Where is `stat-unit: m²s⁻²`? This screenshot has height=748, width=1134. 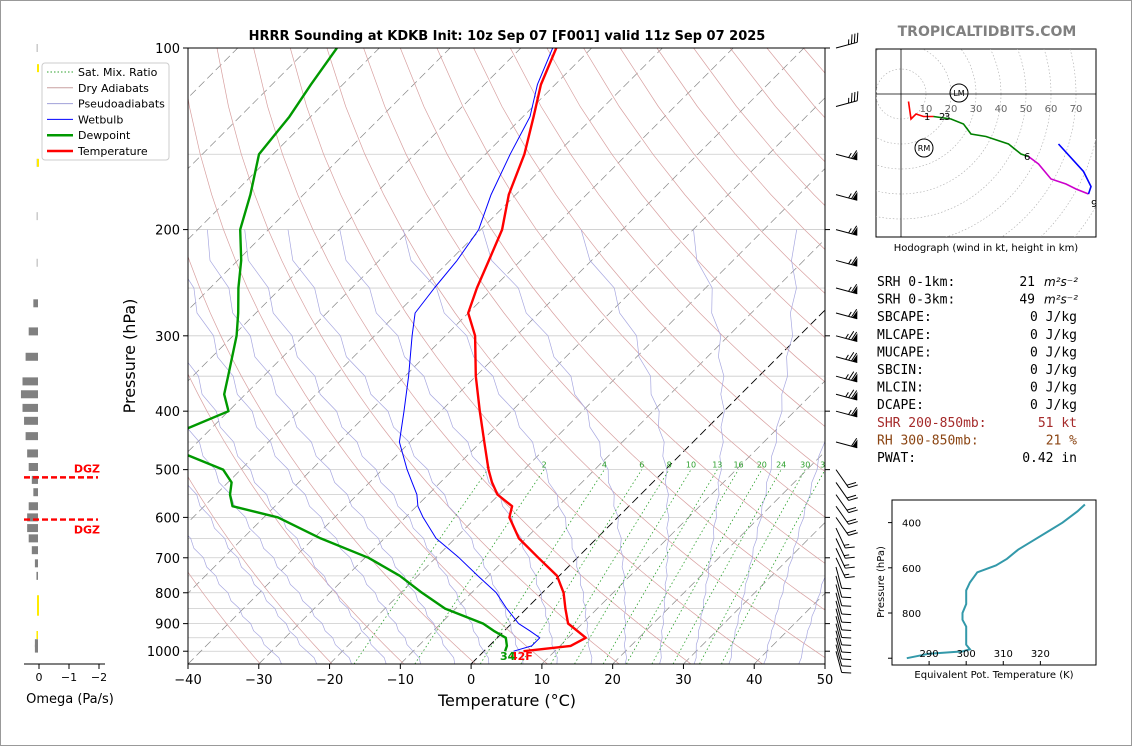 stat-unit: m²s⁻² is located at coordinates (1061, 282).